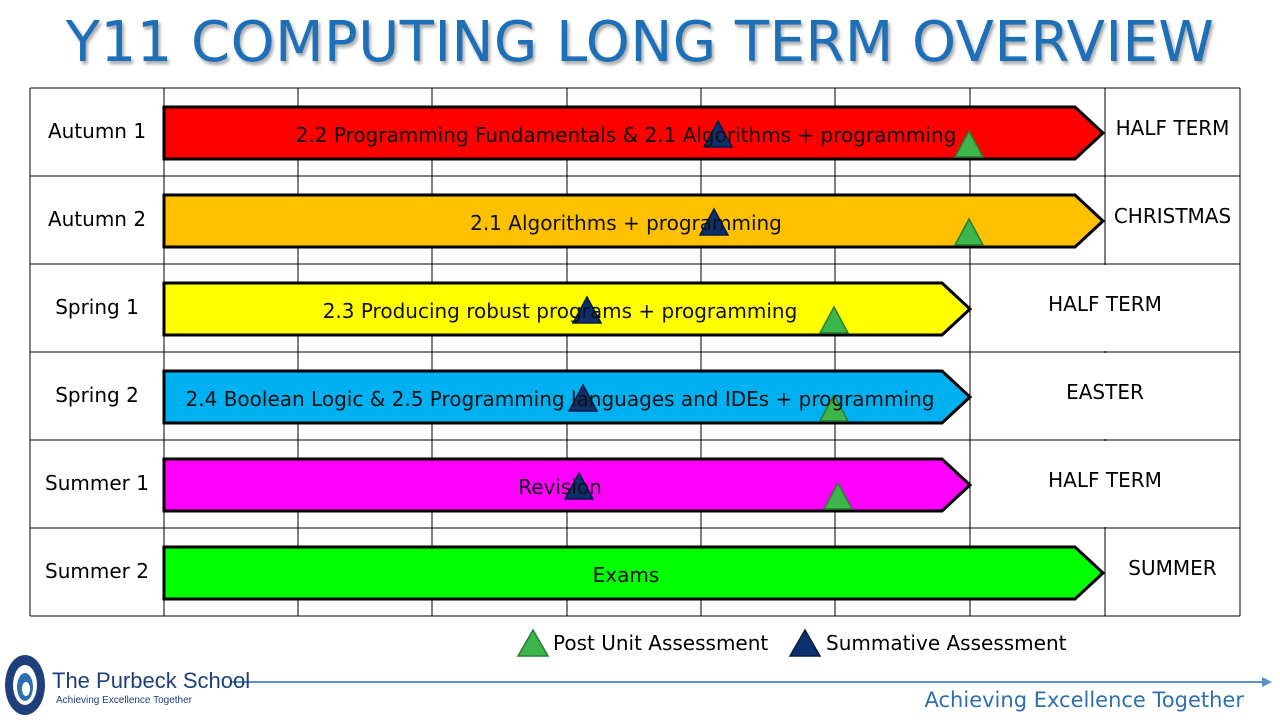  What do you see at coordinates (151, 680) in the screenshot?
I see `school-name: The Purbeck School` at bounding box center [151, 680].